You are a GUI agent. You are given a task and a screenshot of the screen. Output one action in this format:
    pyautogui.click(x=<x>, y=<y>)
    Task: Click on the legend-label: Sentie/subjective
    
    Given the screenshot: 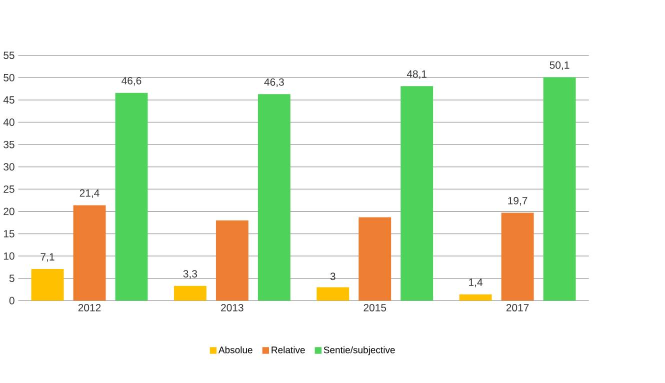 What is the action you would take?
    pyautogui.click(x=359, y=351)
    